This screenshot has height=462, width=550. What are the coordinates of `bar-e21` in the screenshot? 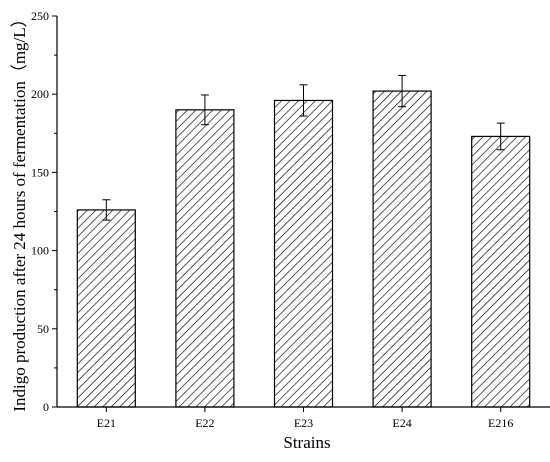 It's located at (106, 308).